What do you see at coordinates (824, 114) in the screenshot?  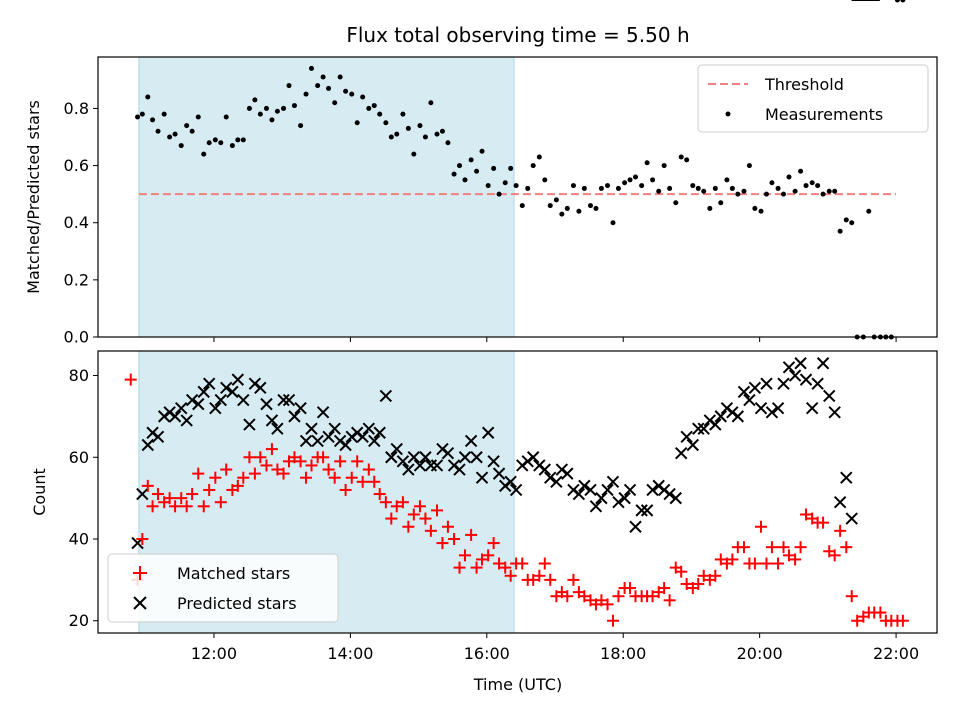 I see `legend-measurements-label: Measurements` at bounding box center [824, 114].